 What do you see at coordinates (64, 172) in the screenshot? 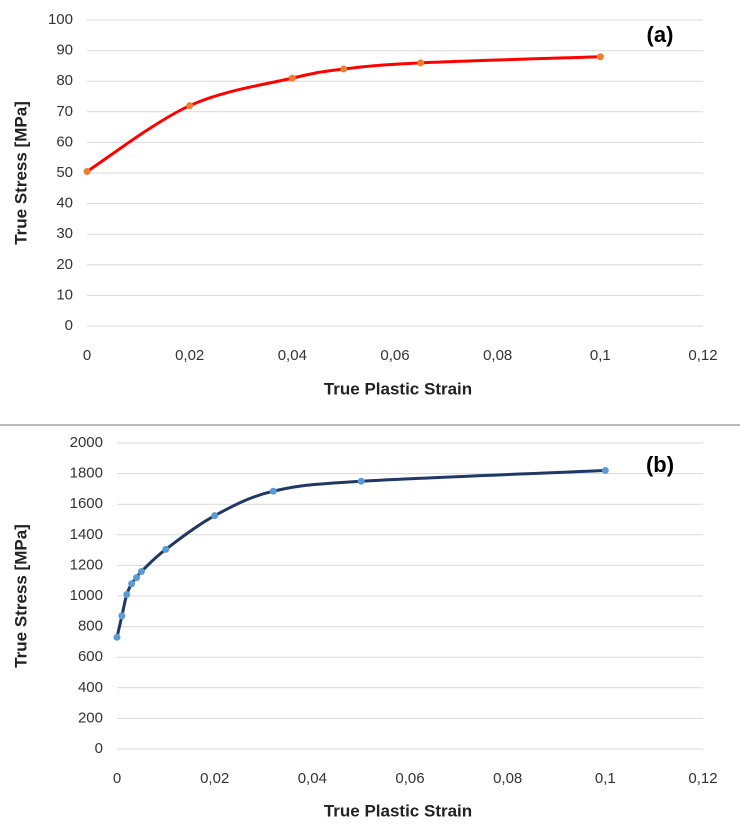
I see `y-tick-label: 50` at bounding box center [64, 172].